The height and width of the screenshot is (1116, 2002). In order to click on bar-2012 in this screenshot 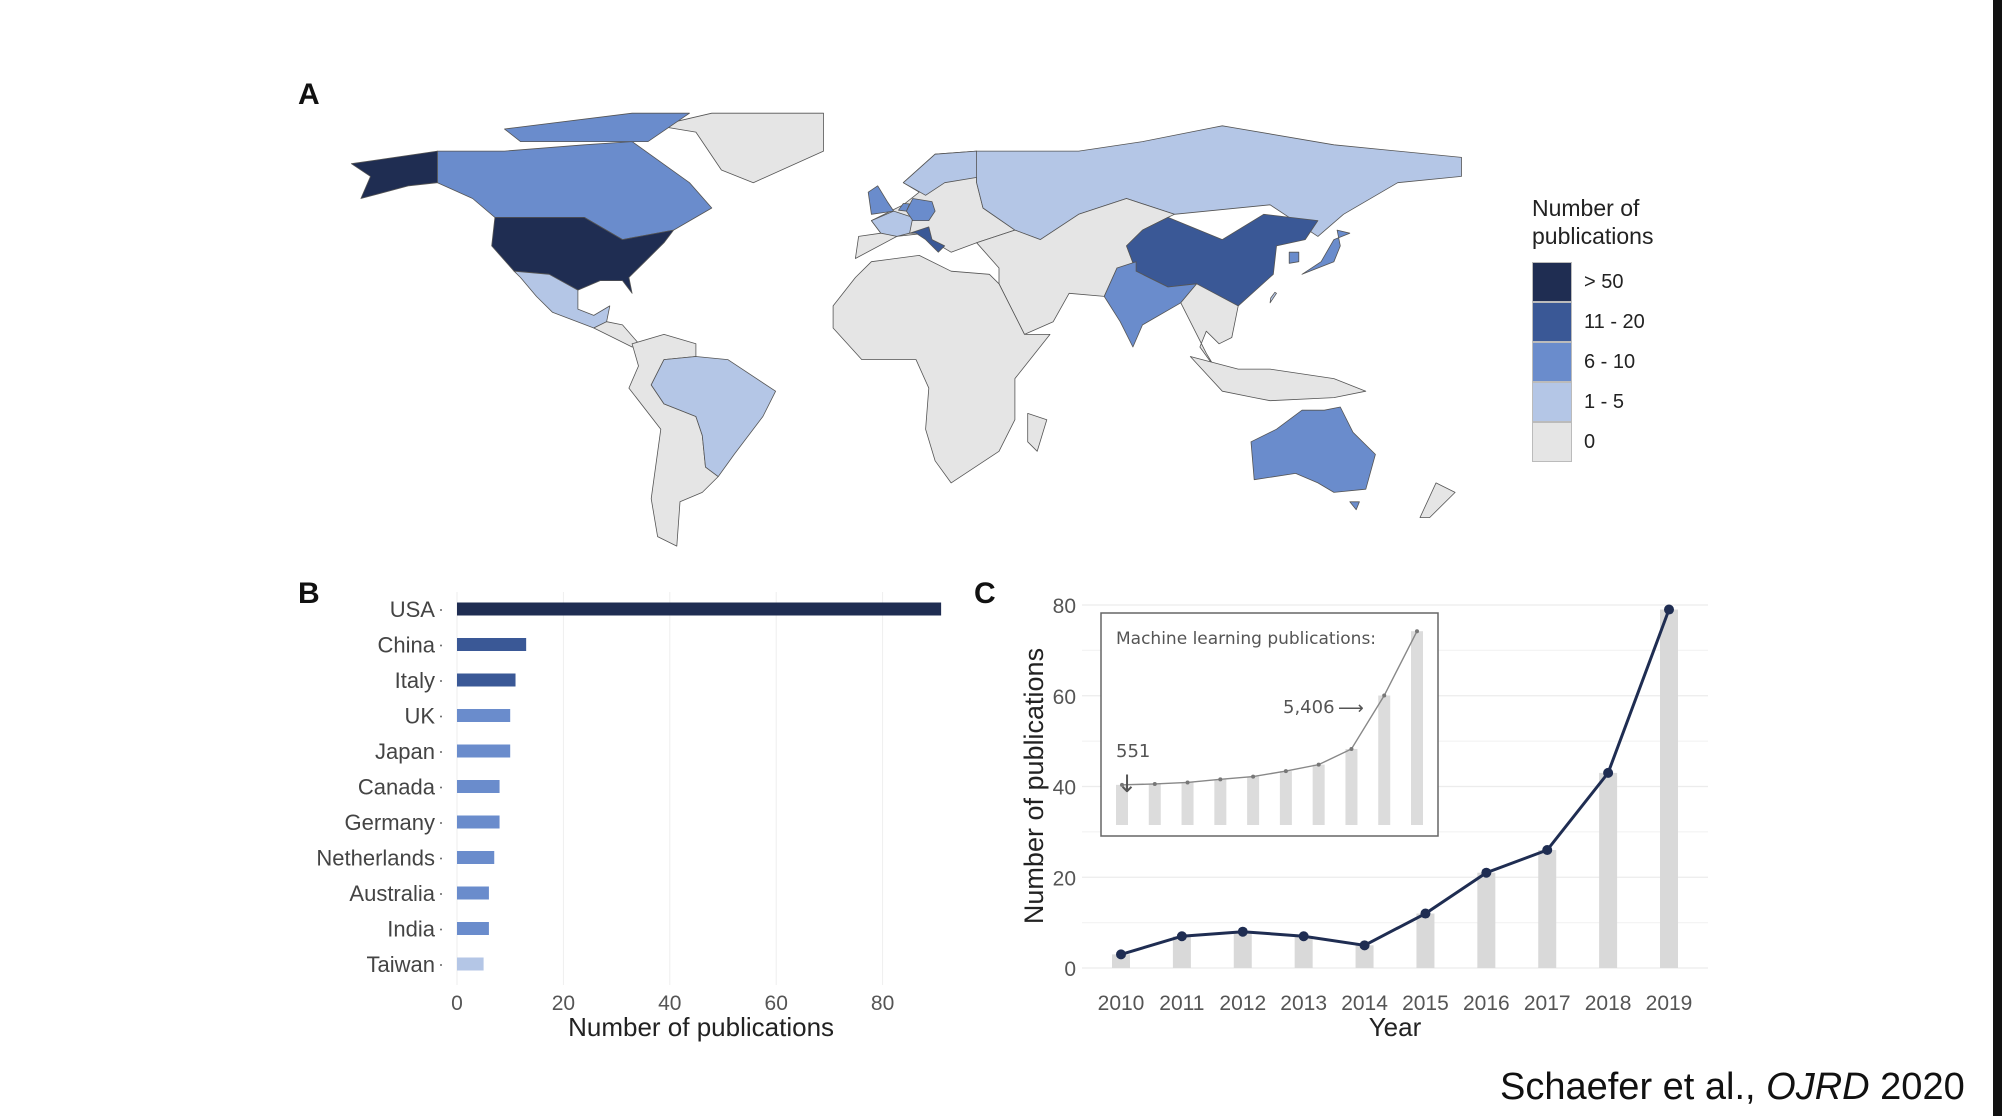, I will do `click(1242, 949)`.